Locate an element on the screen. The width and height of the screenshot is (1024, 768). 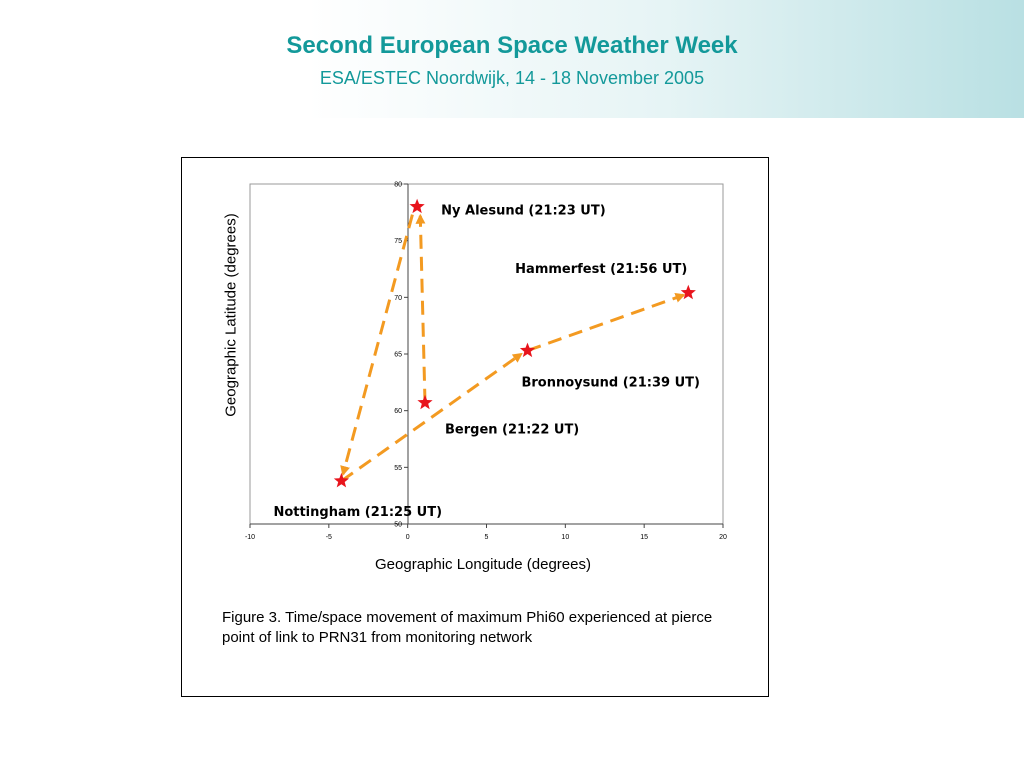
x-tick-label: 5 is located at coordinates (487, 537).